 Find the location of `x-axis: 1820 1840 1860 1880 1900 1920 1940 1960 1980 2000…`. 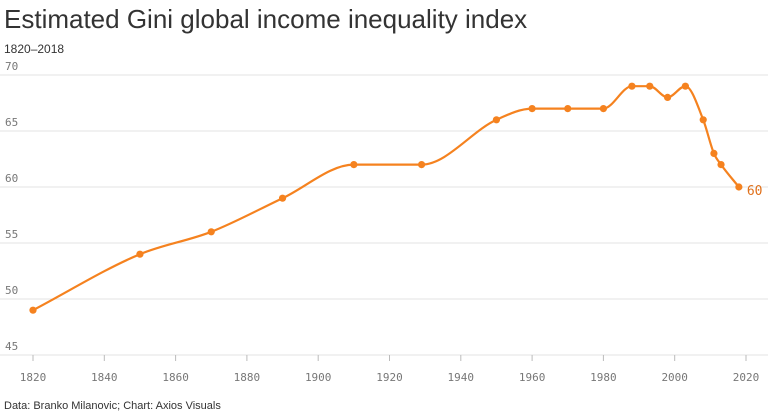

x-axis: 1820 1840 1860 1880 1900 1920 1940 1960 1980 2000… is located at coordinates (390, 369).